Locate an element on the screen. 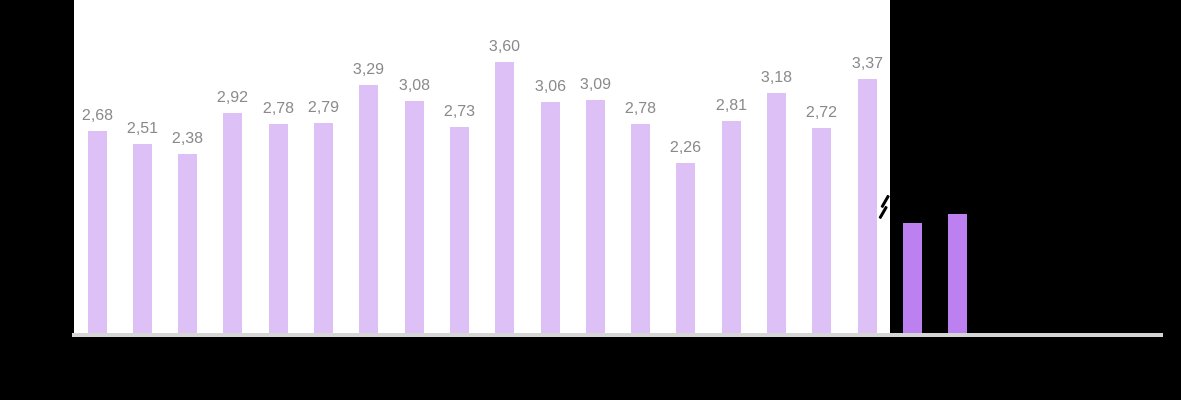  bar-value-label: 2,79 is located at coordinates (323, 107).